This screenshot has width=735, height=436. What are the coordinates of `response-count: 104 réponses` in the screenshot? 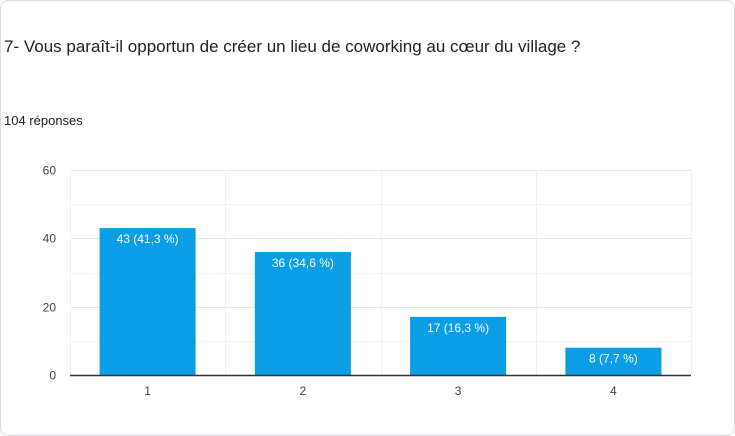 It's located at (43, 120).